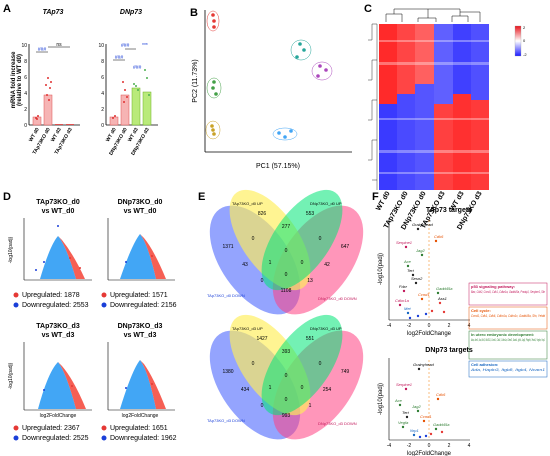 The width and height of the screenshot is (550, 456). Describe the element at coordinates (524, 40) in the screenshot. I see `heatmap-legend-mid: 0` at that location.